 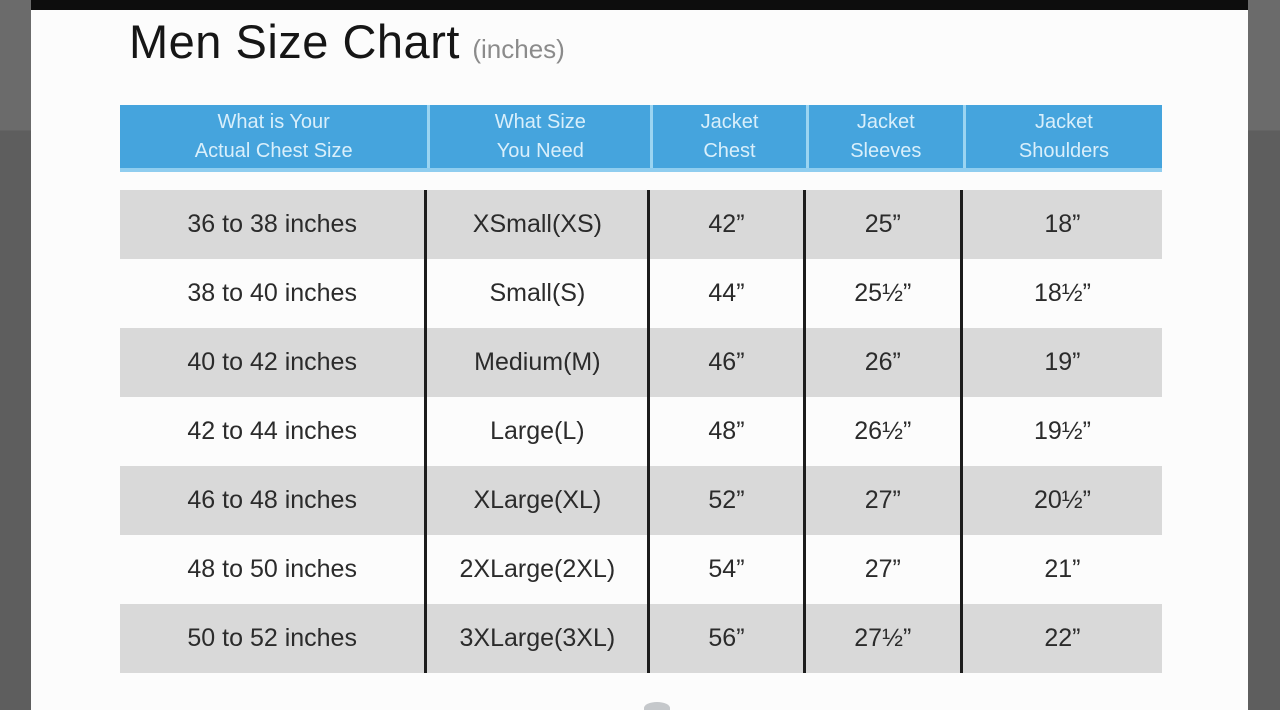 What do you see at coordinates (539, 569) in the screenshot?
I see `table-cell: 2XLarge(2XL)` at bounding box center [539, 569].